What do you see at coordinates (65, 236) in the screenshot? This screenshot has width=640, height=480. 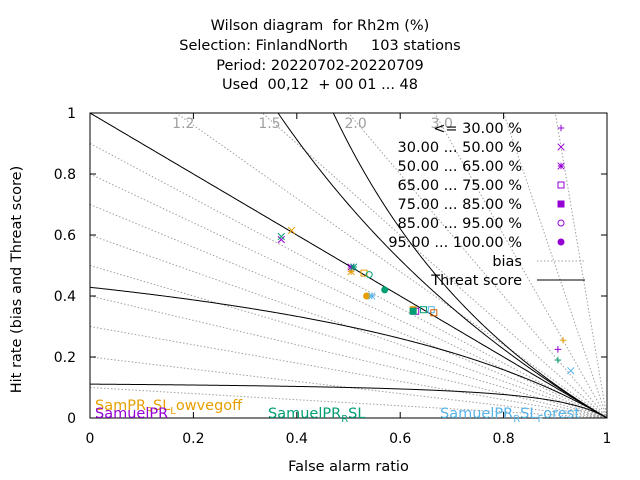 I see `y-tick-label: 0.6` at bounding box center [65, 236].